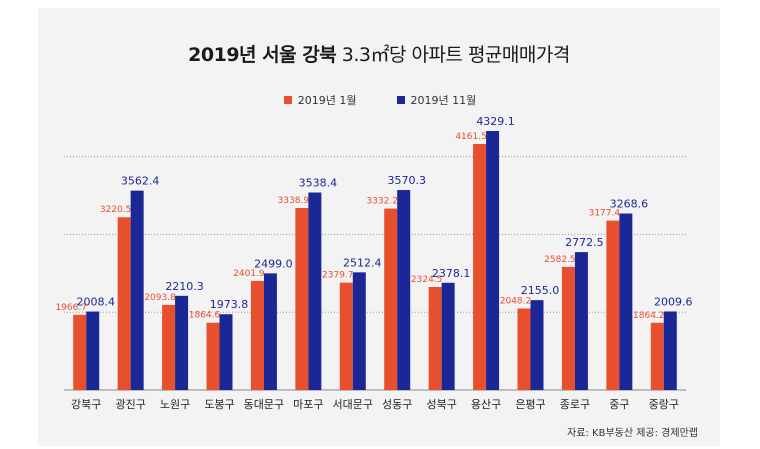 The width and height of the screenshot is (760, 449). I want to click on data-label-jan: 2582.5, so click(560, 260).